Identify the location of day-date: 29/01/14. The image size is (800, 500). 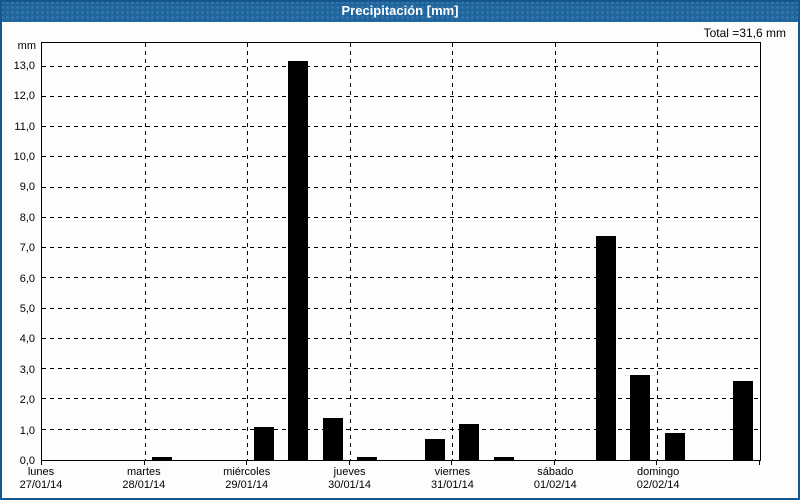
(247, 485).